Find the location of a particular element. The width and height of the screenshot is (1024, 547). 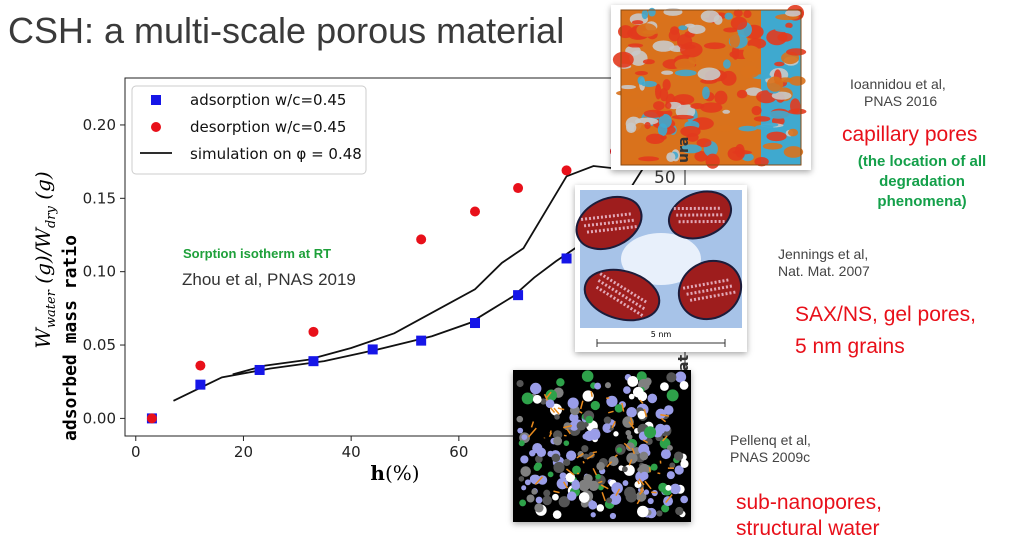

ioannidou-ref-line2: PNAS 2016 is located at coordinates (901, 101).